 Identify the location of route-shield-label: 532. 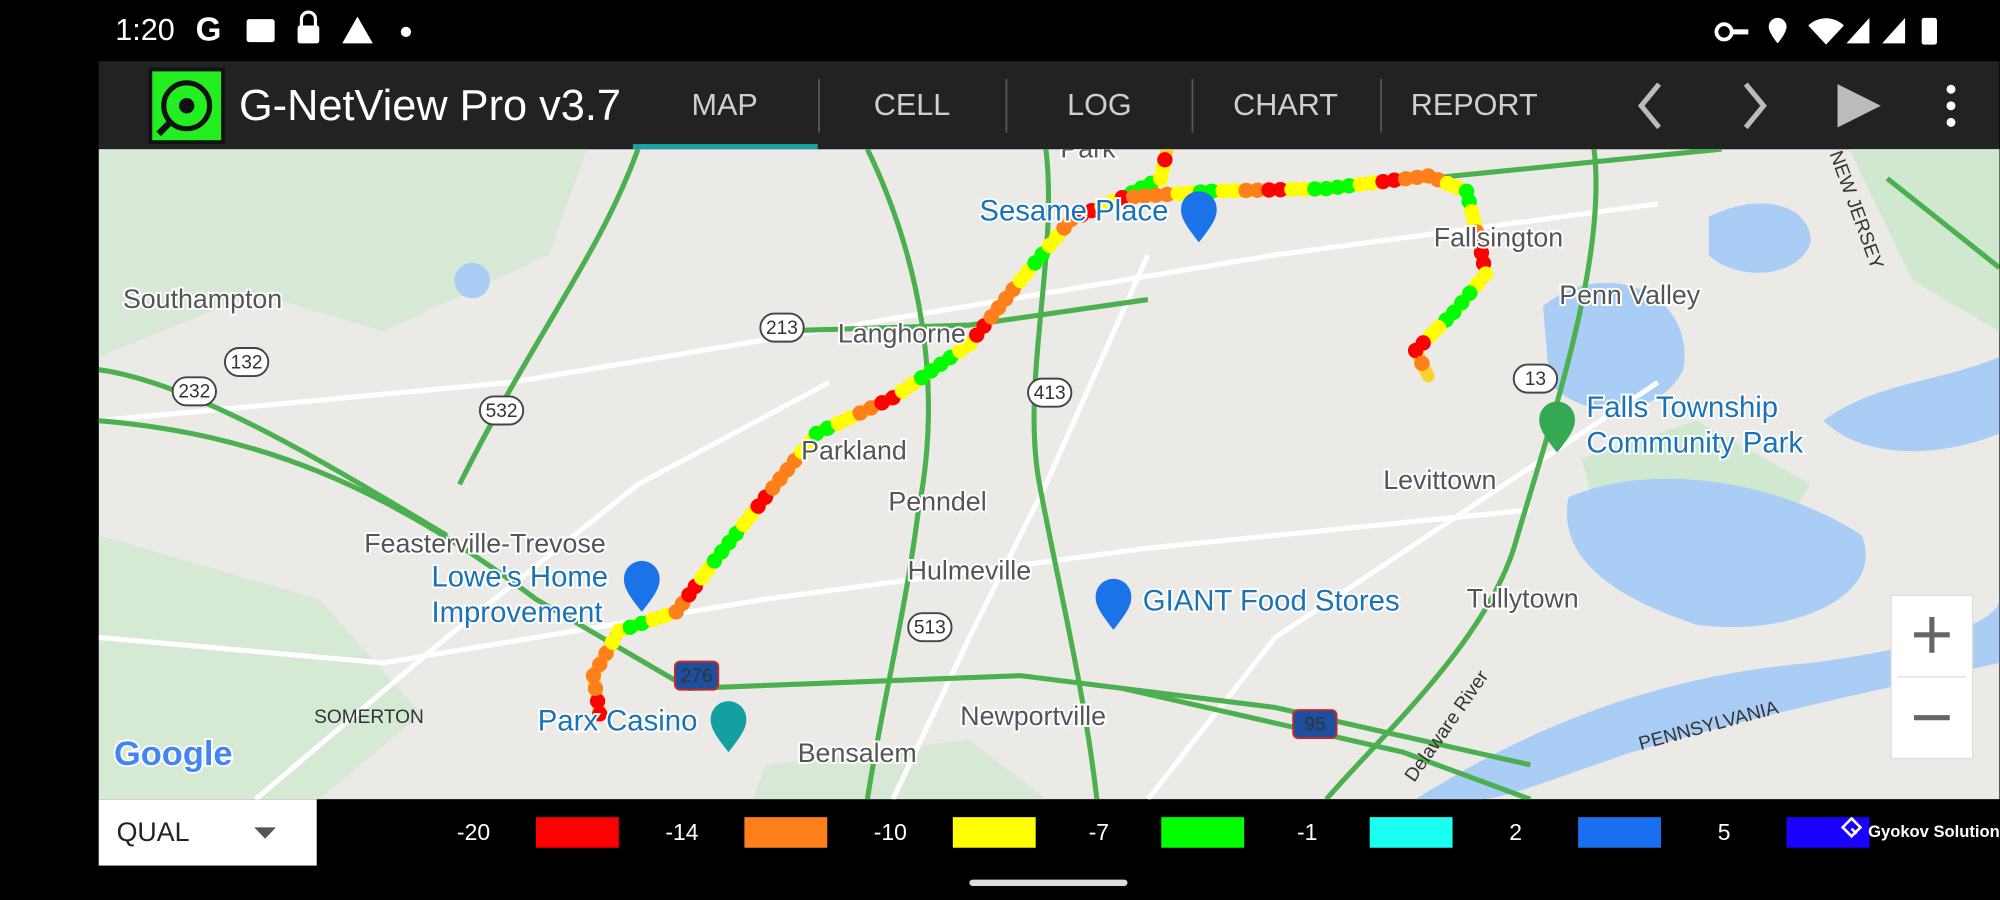
(502, 411).